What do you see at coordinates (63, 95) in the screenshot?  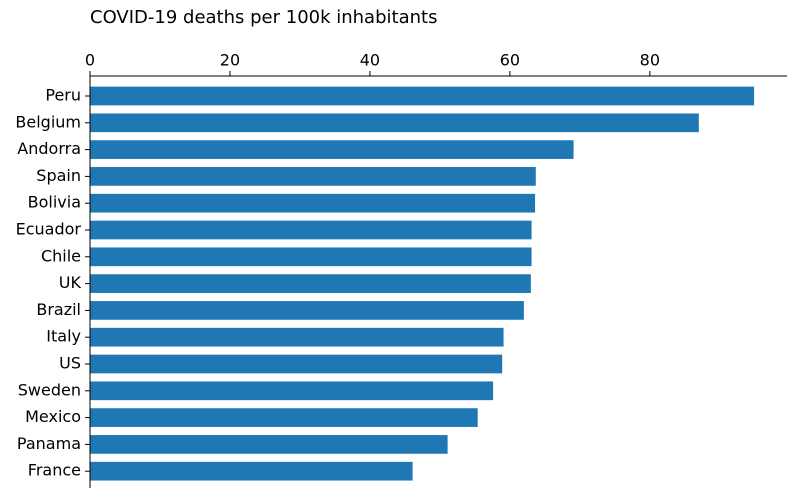 I see `y-tick-label: Peru` at bounding box center [63, 95].